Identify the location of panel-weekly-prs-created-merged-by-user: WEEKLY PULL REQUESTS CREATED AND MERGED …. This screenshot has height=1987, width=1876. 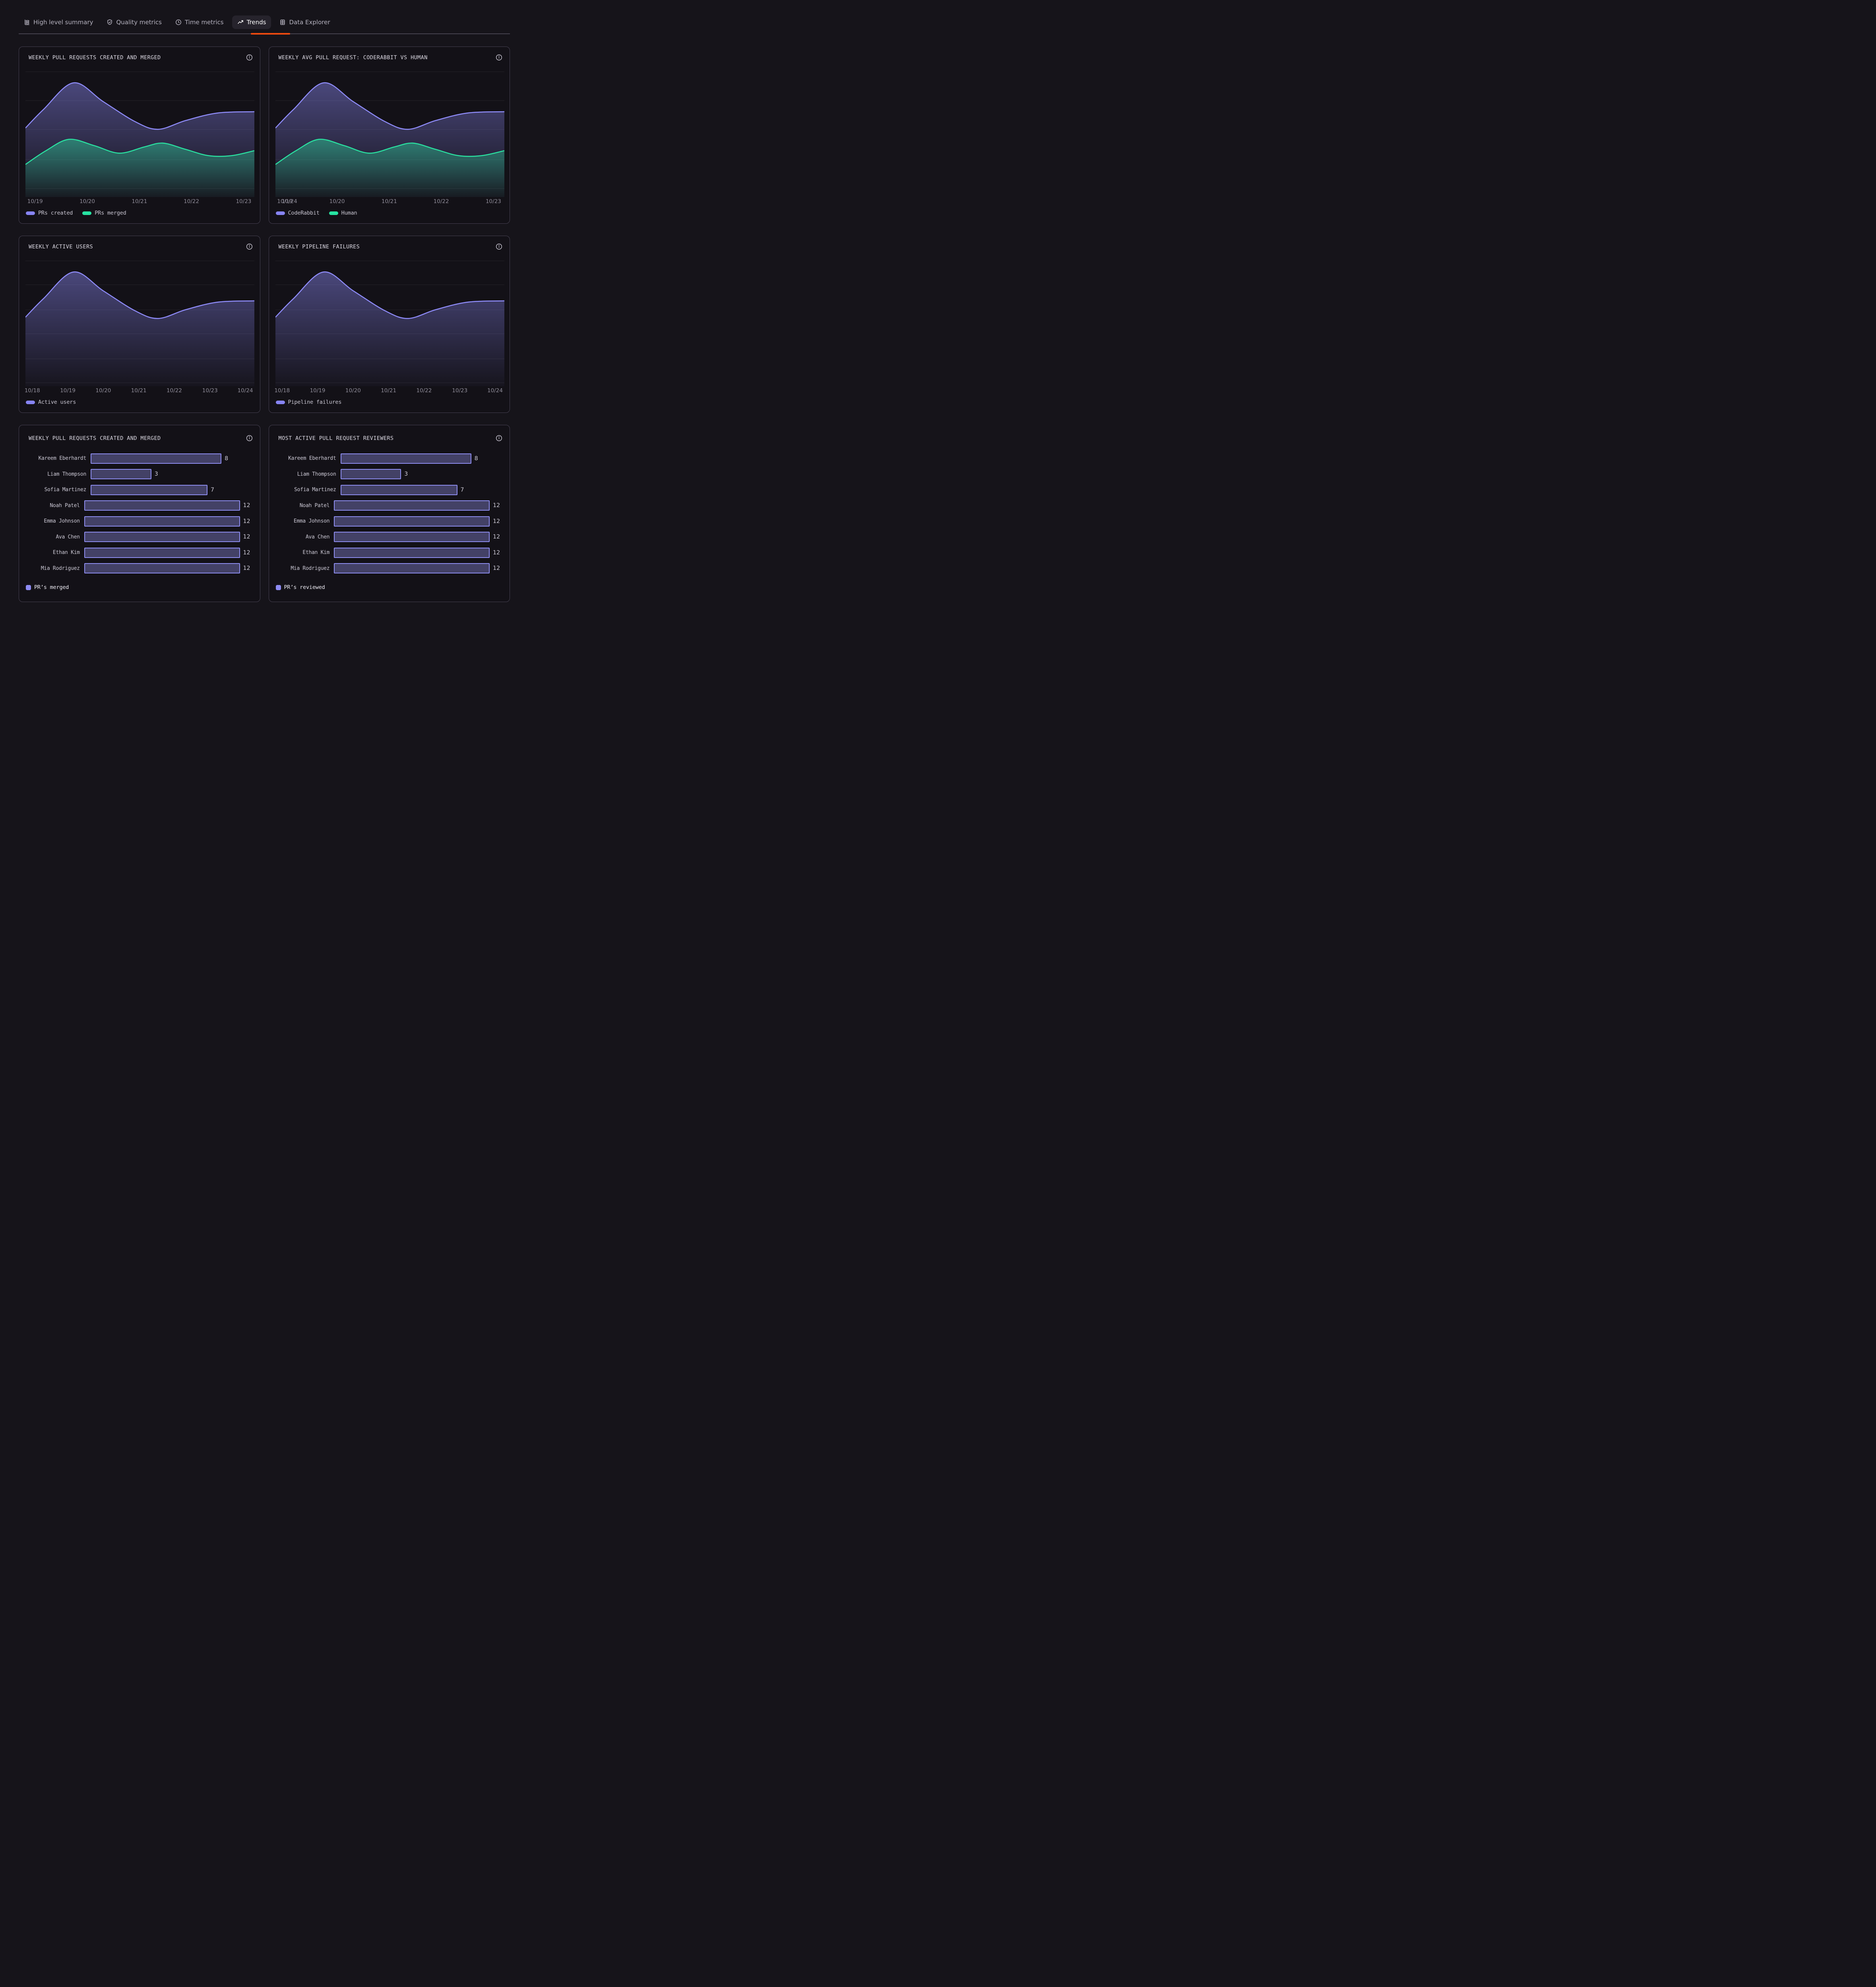
(139, 513).